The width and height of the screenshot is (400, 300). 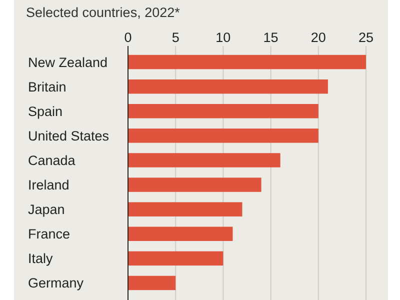 What do you see at coordinates (366, 37) in the screenshot?
I see `x-tick-label: 25` at bounding box center [366, 37].